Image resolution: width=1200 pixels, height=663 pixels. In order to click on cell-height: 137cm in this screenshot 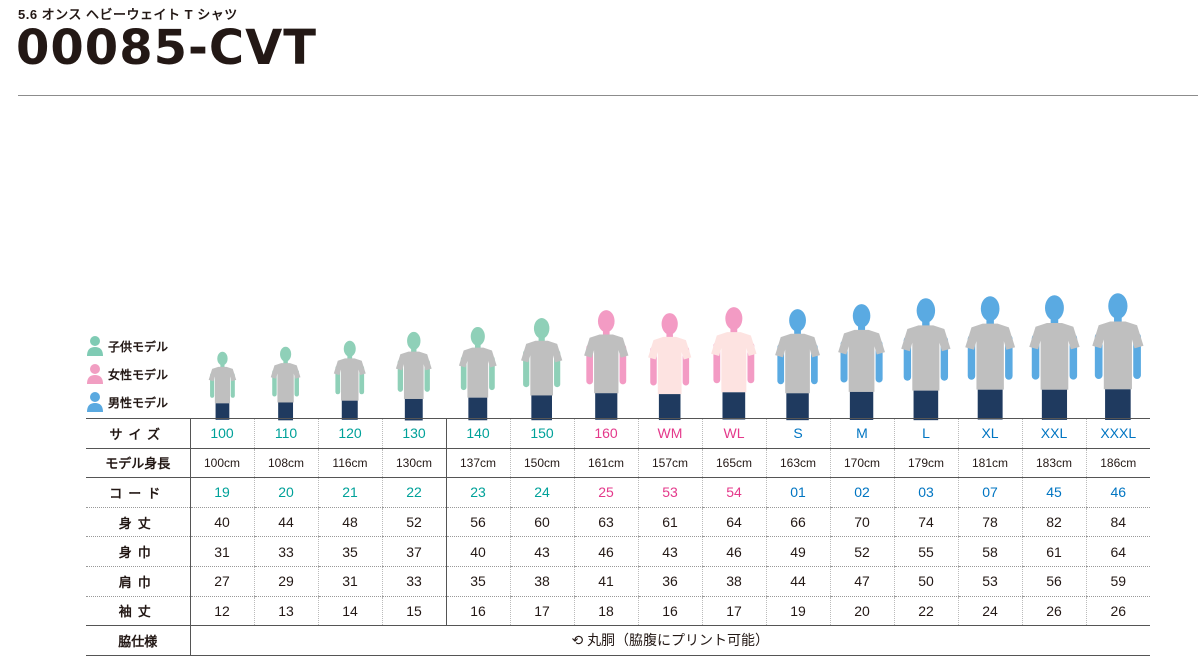, I will do `click(477, 463)`.